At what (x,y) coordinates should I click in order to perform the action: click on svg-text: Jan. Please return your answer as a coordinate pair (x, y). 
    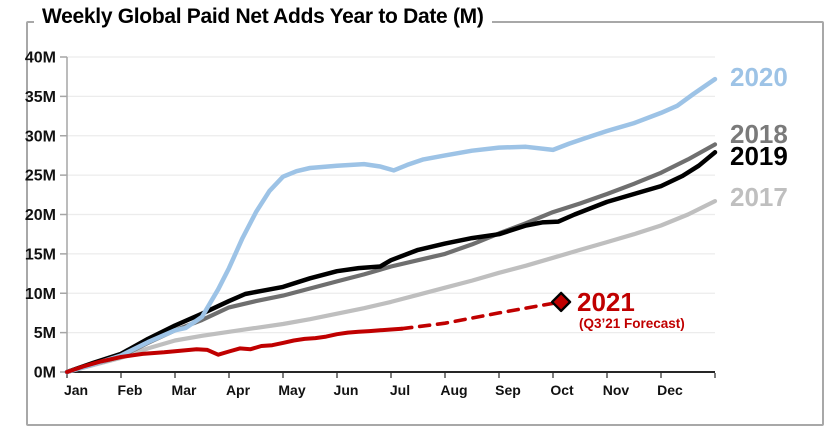
    Looking at the image, I should click on (76, 390).